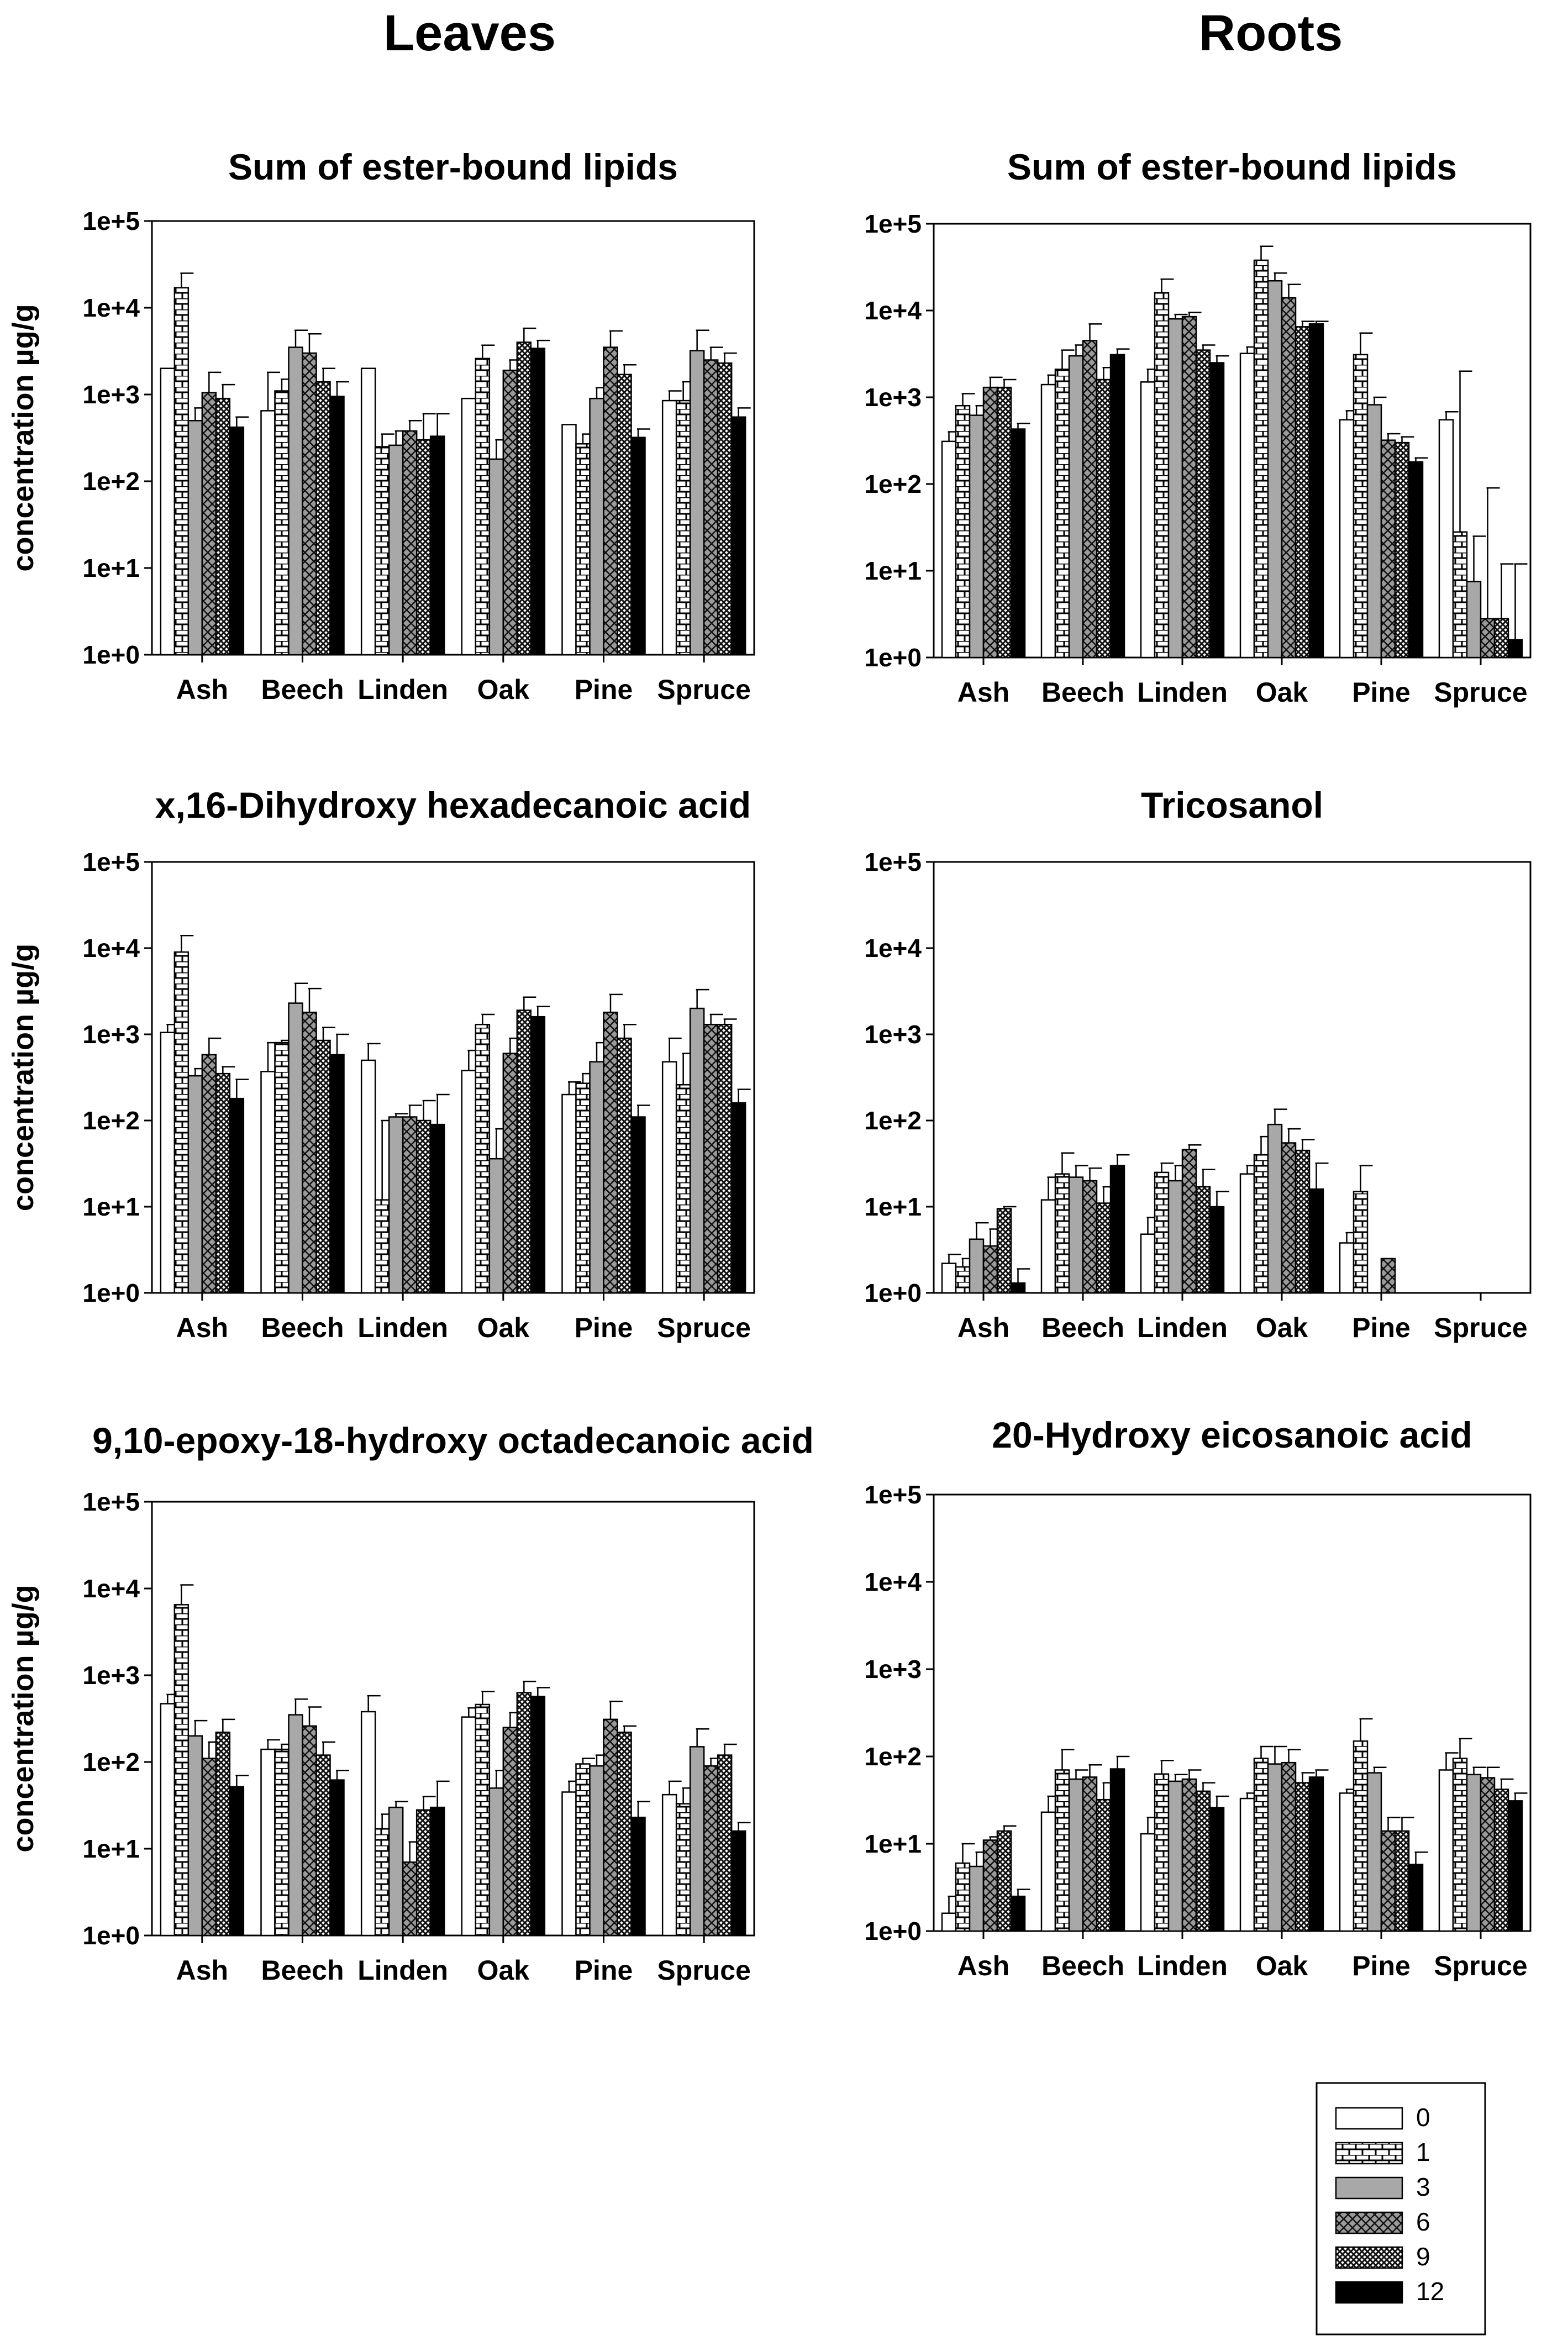  I want to click on x-tick-label: Beech, so click(1082, 692).